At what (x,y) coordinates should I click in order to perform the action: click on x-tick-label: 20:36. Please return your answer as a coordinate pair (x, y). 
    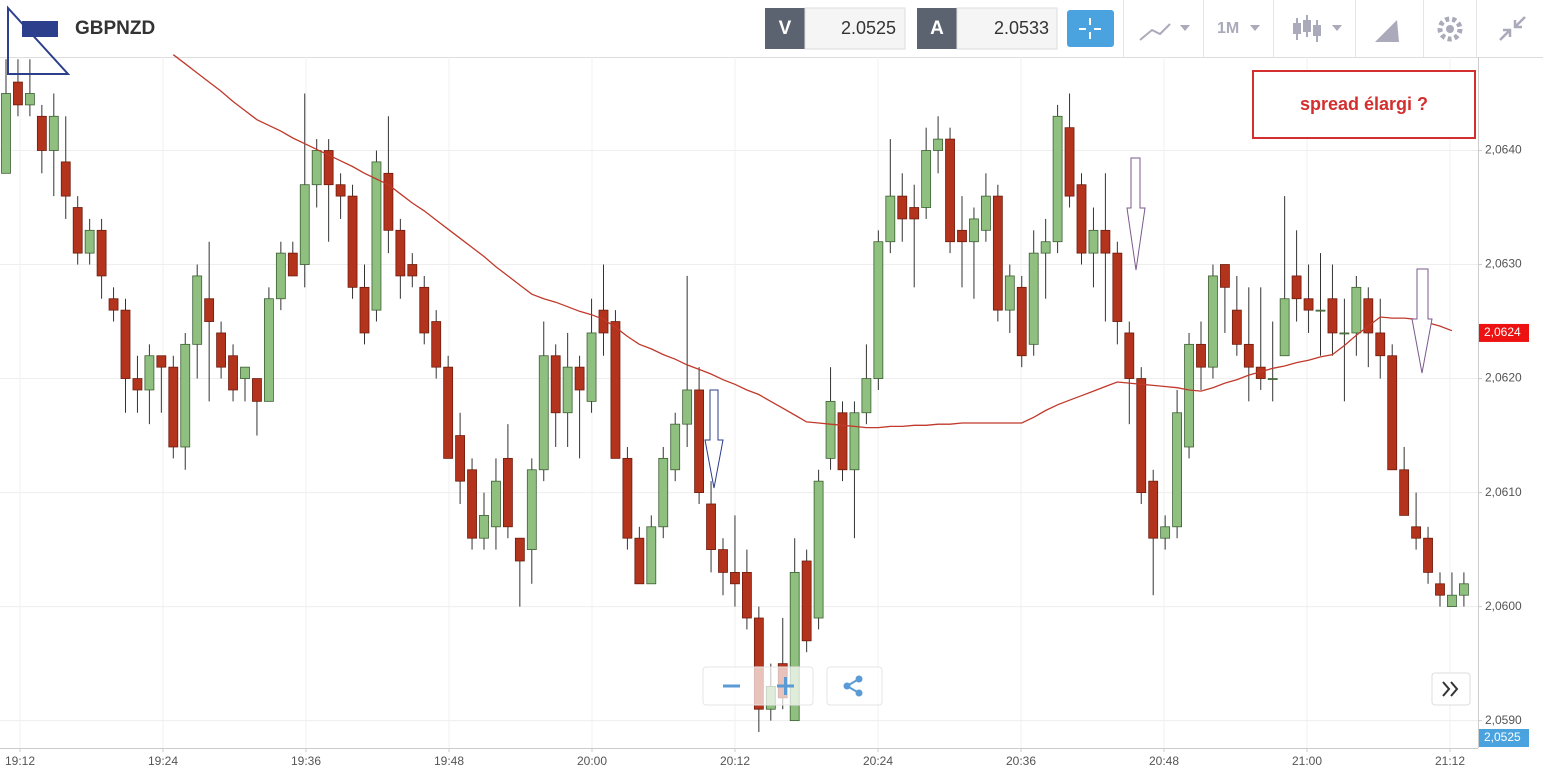
    Looking at the image, I should click on (1021, 761).